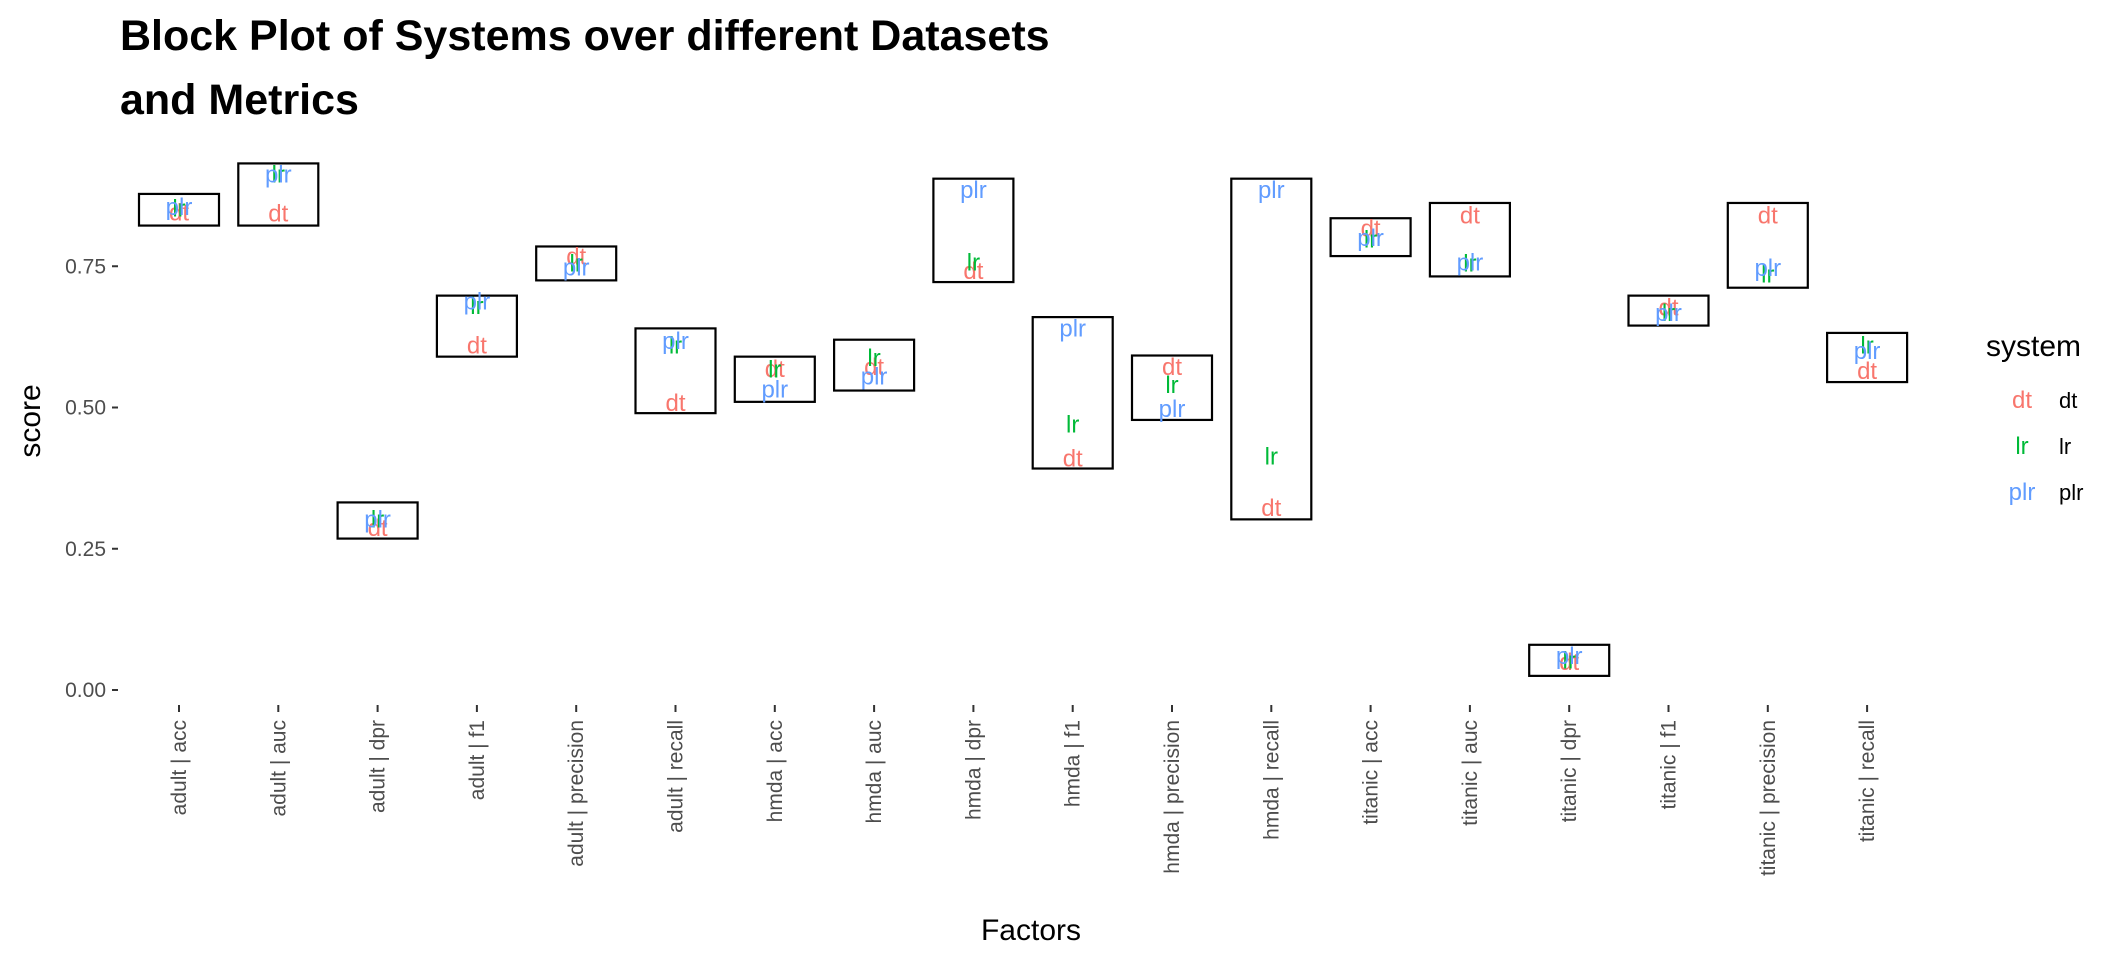 The width and height of the screenshot is (2112, 960). I want to click on y-tick-label: 0.00, so click(85, 690).